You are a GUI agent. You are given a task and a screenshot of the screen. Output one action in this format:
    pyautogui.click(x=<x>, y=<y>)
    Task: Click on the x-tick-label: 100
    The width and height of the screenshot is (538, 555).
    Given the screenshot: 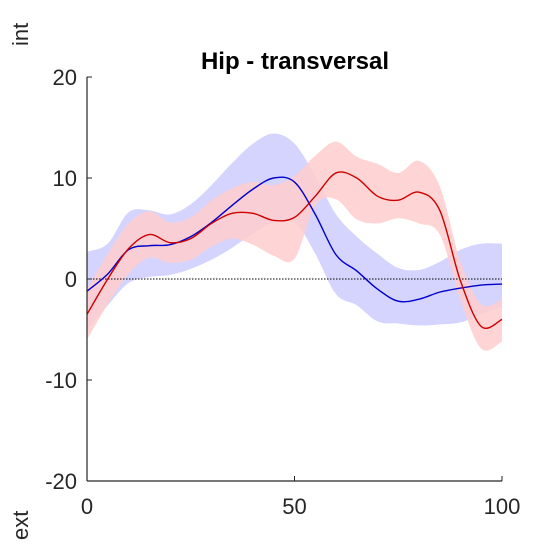 What is the action you would take?
    pyautogui.click(x=502, y=506)
    